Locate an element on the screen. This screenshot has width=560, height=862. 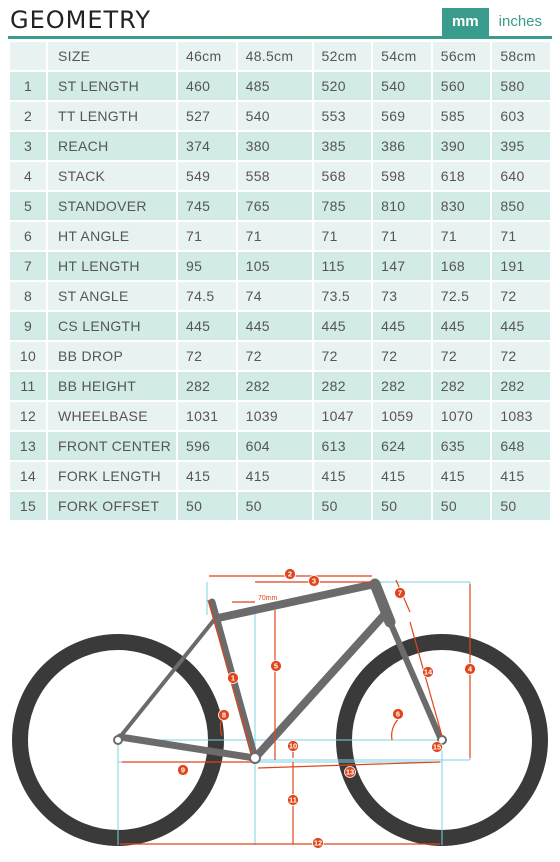
row-number: 4 is located at coordinates (28, 176).